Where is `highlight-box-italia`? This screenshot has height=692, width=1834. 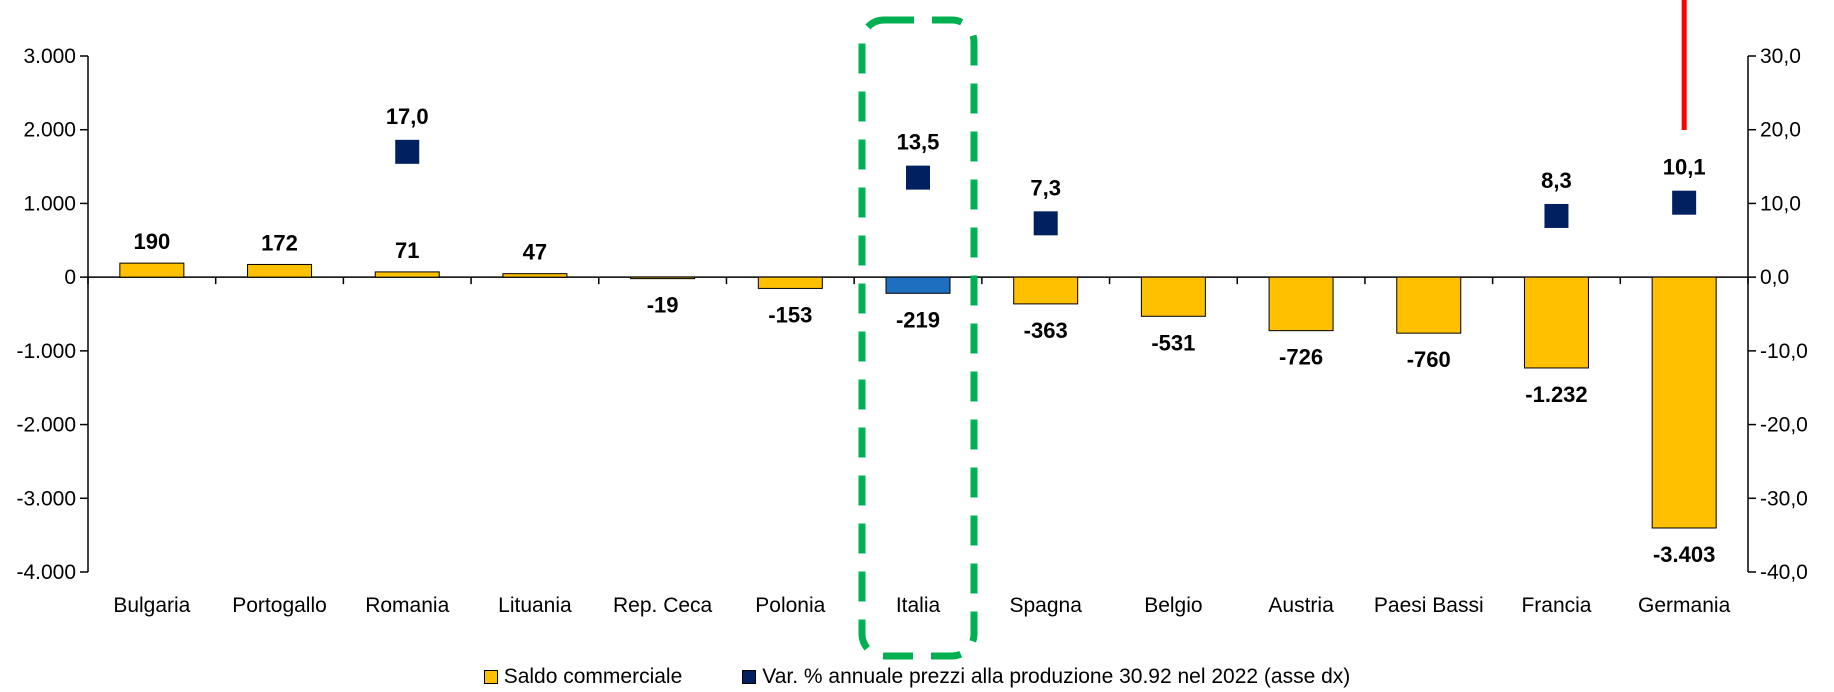
highlight-box-italia is located at coordinates (918, 338).